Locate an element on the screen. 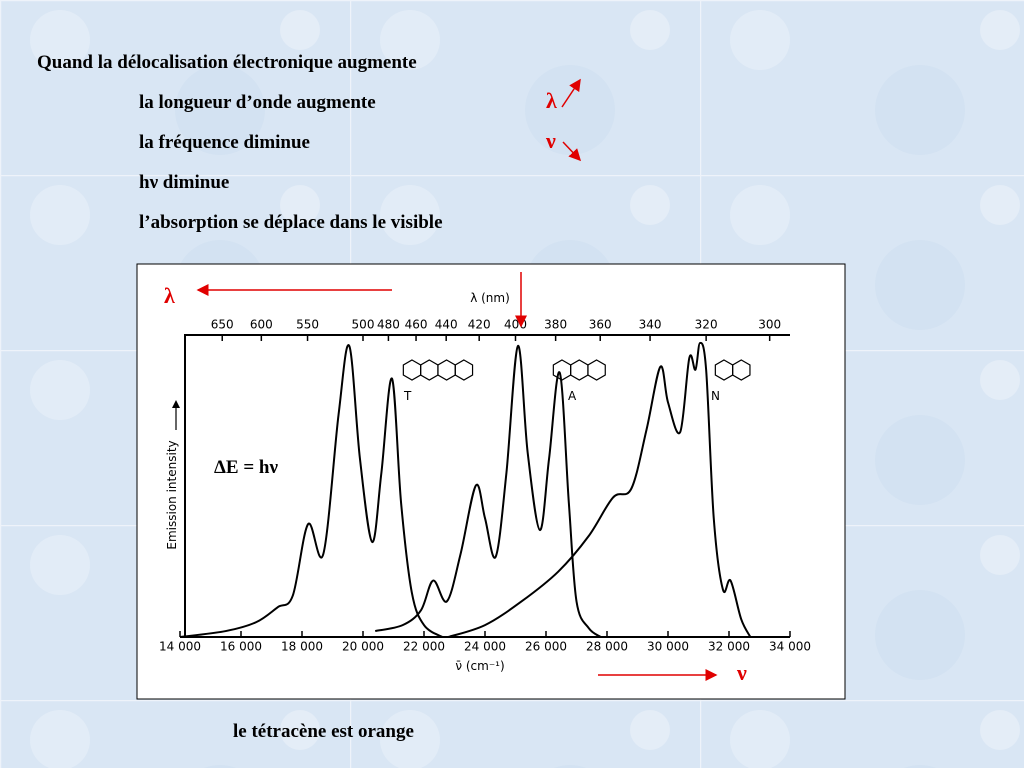  y-arrow-head is located at coordinates (176, 404).